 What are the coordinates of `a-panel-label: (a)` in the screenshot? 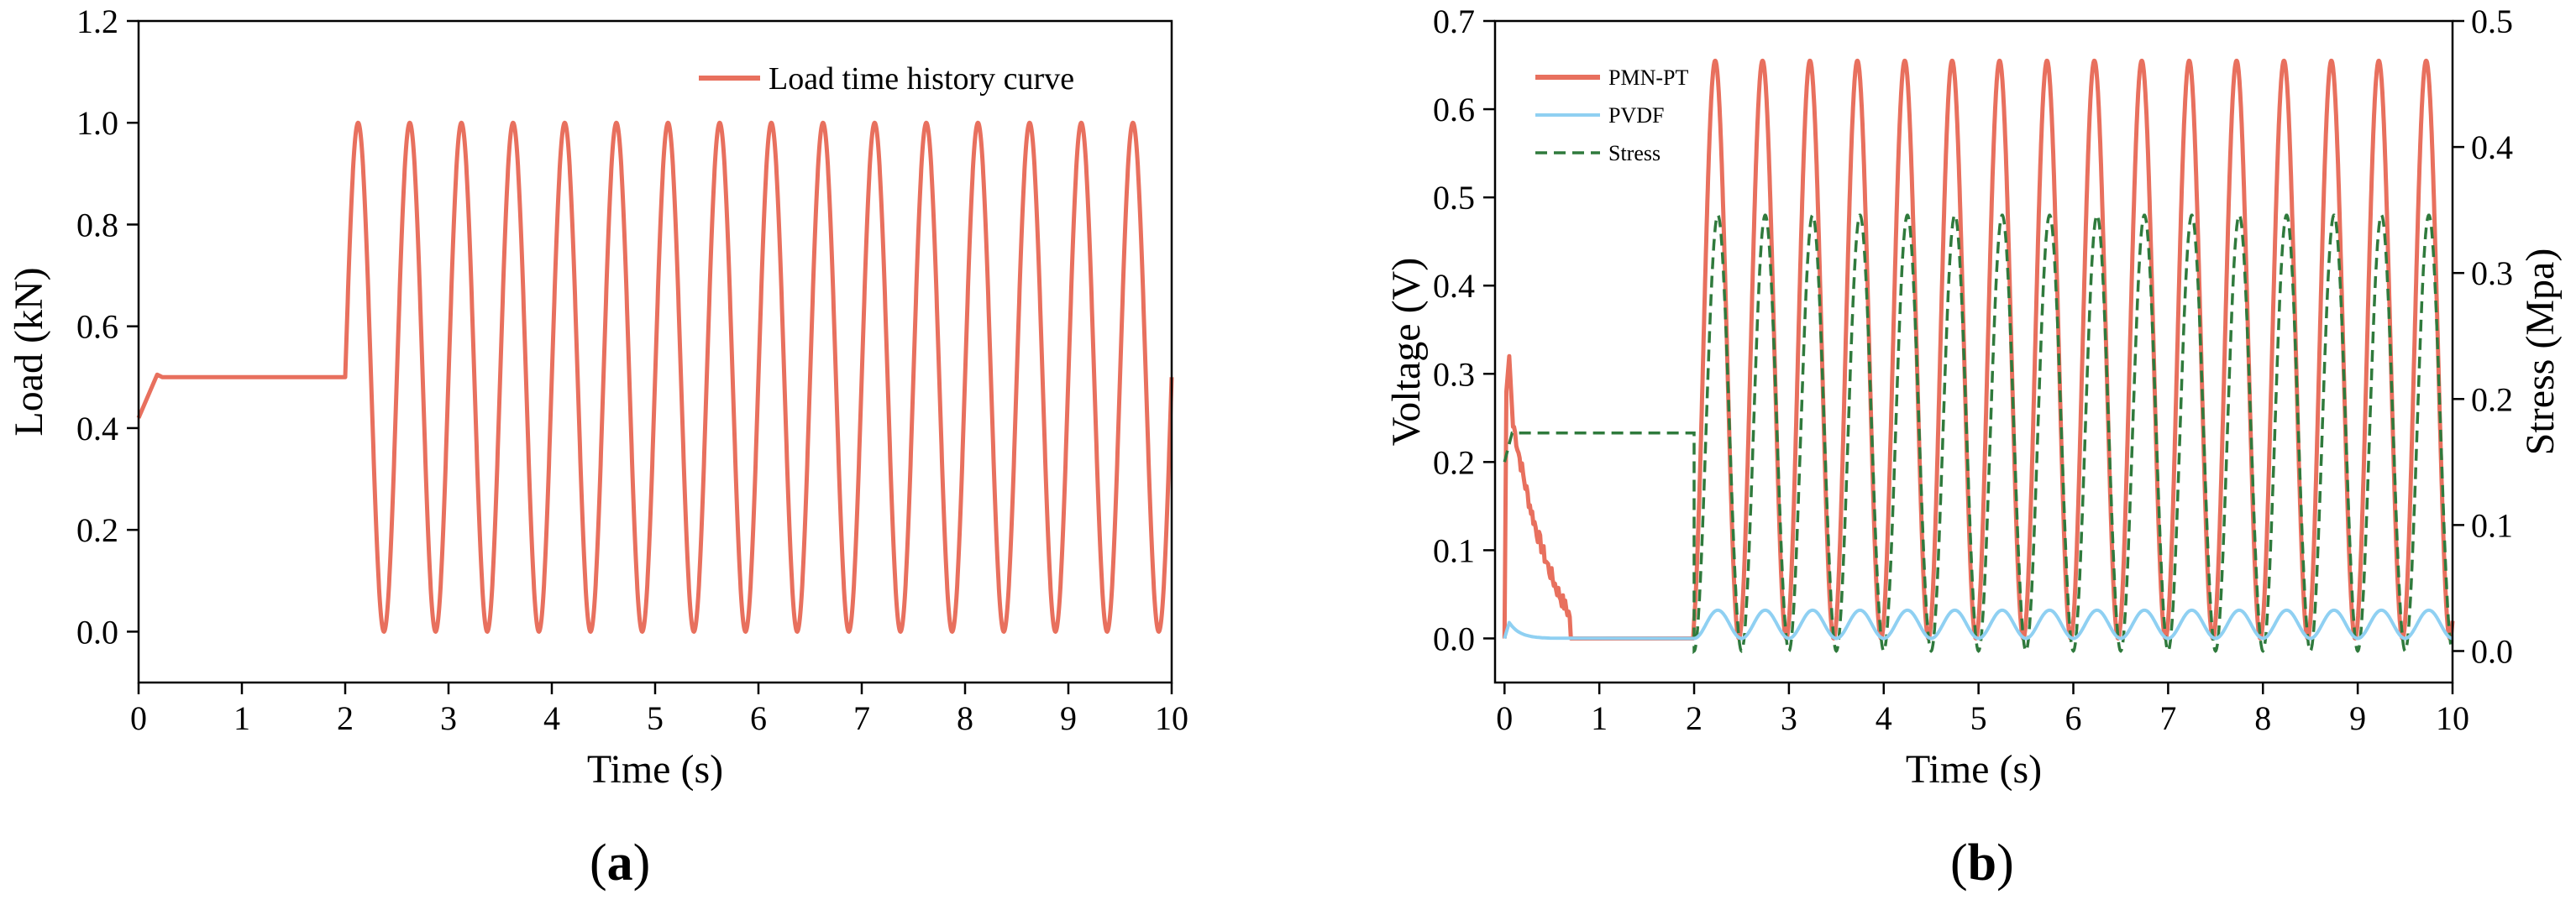 It's located at (620, 863).